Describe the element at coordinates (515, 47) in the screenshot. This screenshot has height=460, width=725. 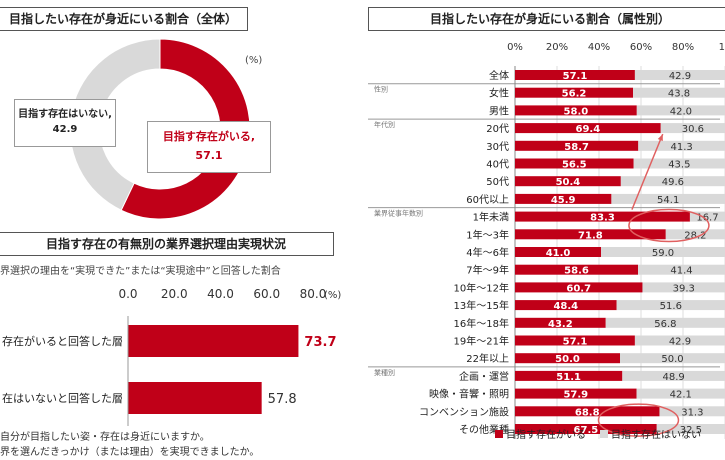
I see `attr-tick-label: 0%` at that location.